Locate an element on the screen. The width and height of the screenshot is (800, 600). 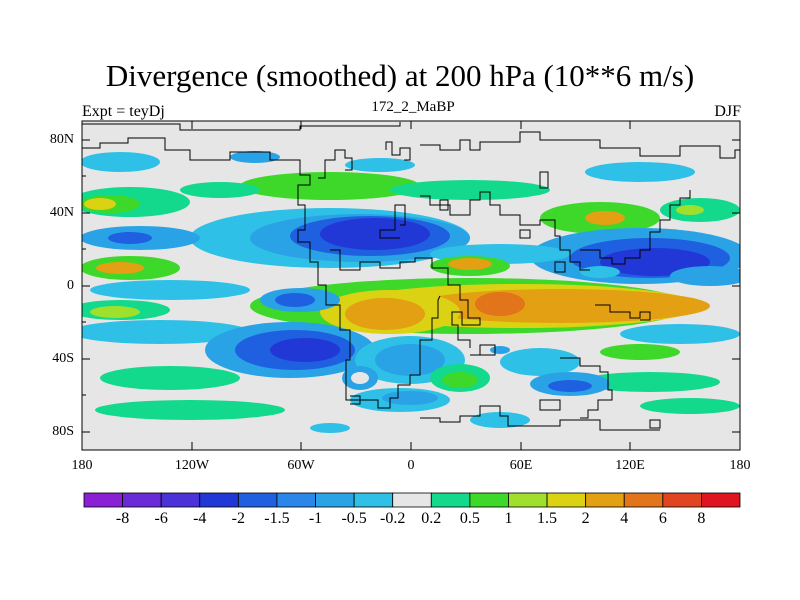
colorbar-label: 4 is located at coordinates (624, 518).